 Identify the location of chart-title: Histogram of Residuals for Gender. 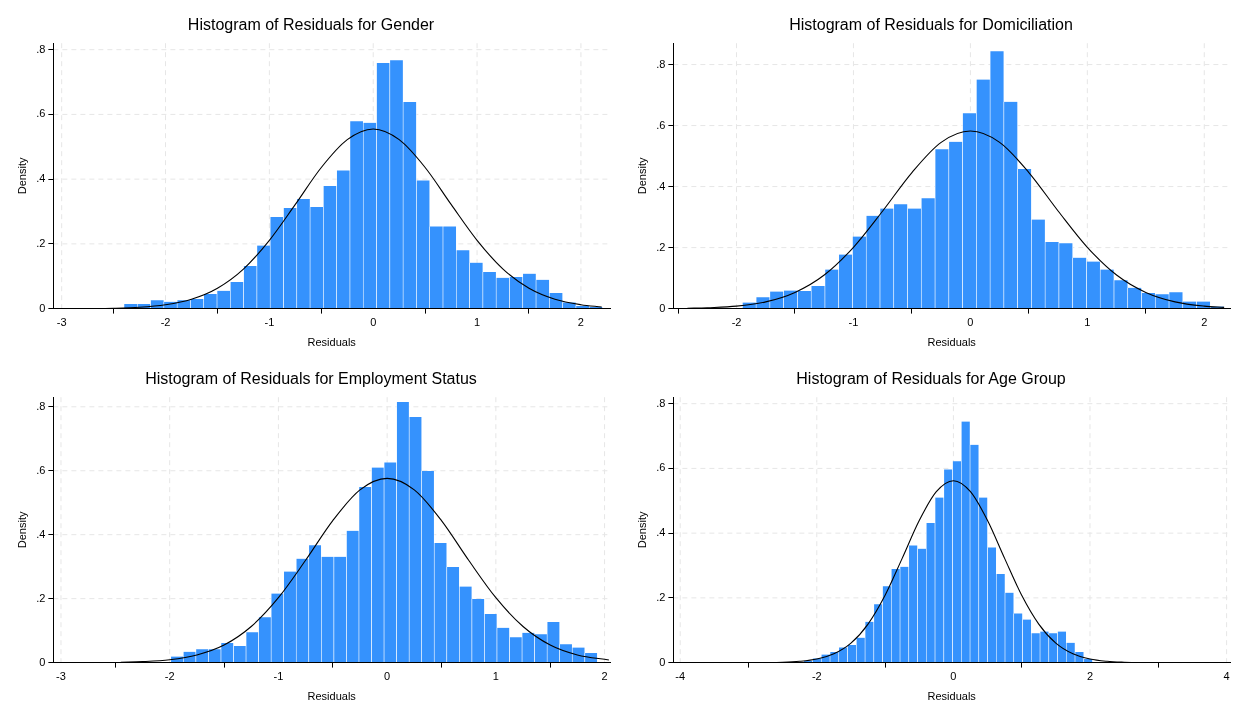
(311, 25).